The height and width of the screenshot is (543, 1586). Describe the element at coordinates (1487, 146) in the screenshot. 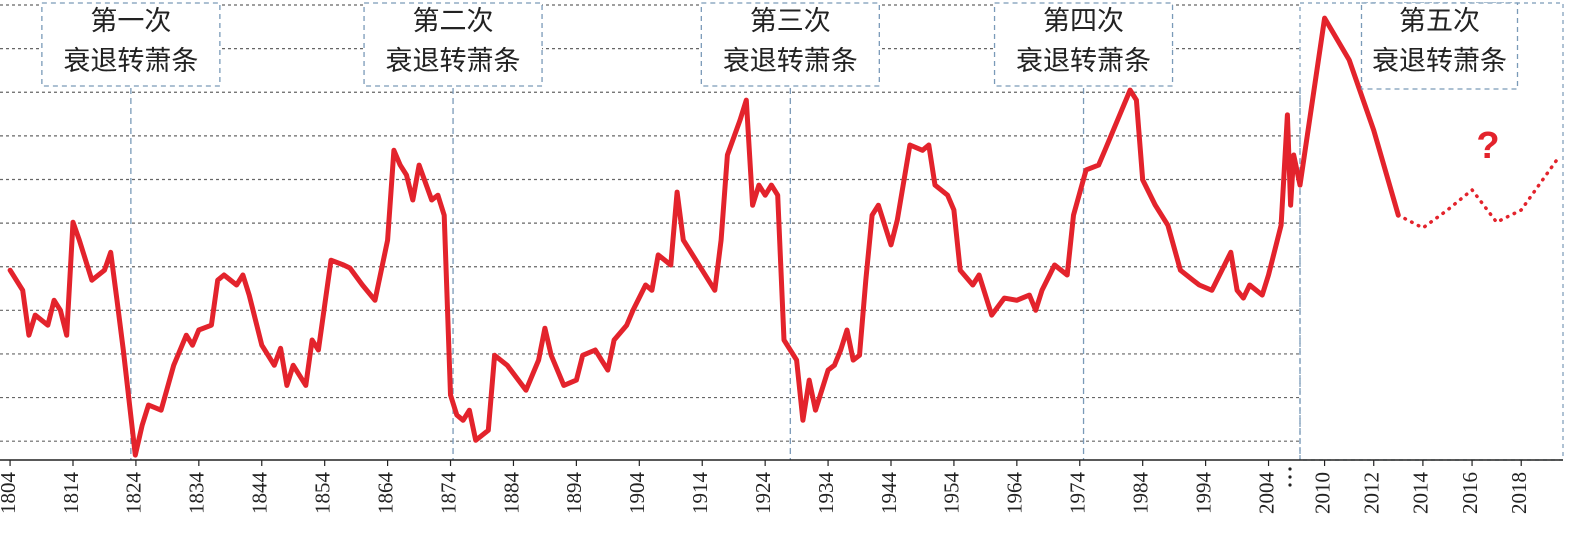

I see `forecast-label: ?` at that location.